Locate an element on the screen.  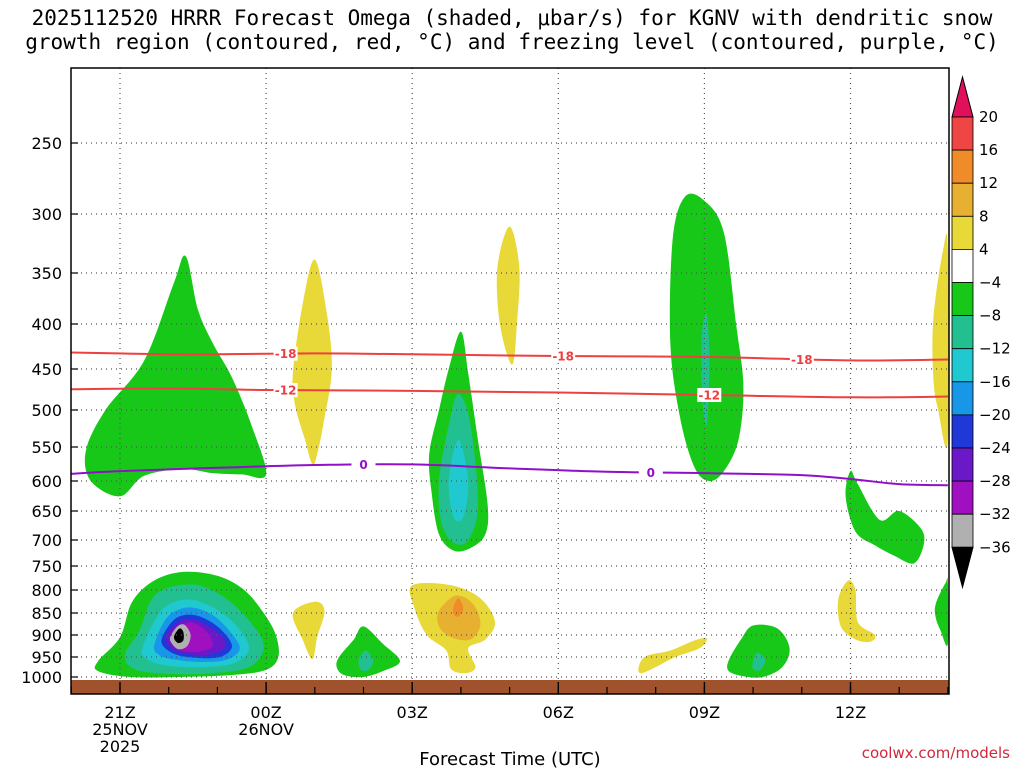
contour-label-2-2: -12 is located at coordinates (709, 396).